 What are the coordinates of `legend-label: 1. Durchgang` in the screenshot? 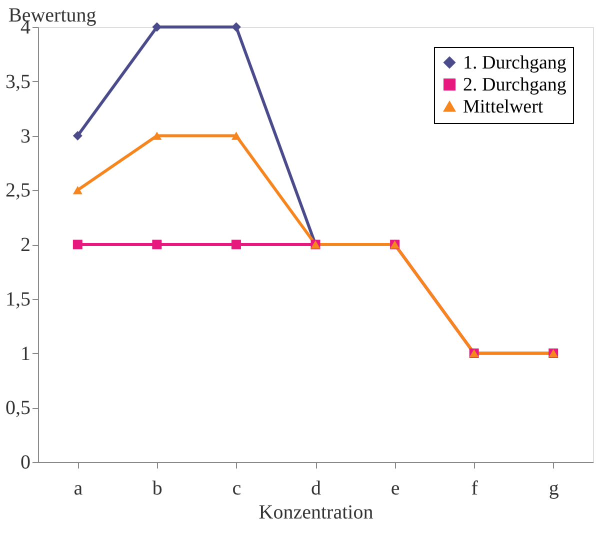 It's located at (515, 63).